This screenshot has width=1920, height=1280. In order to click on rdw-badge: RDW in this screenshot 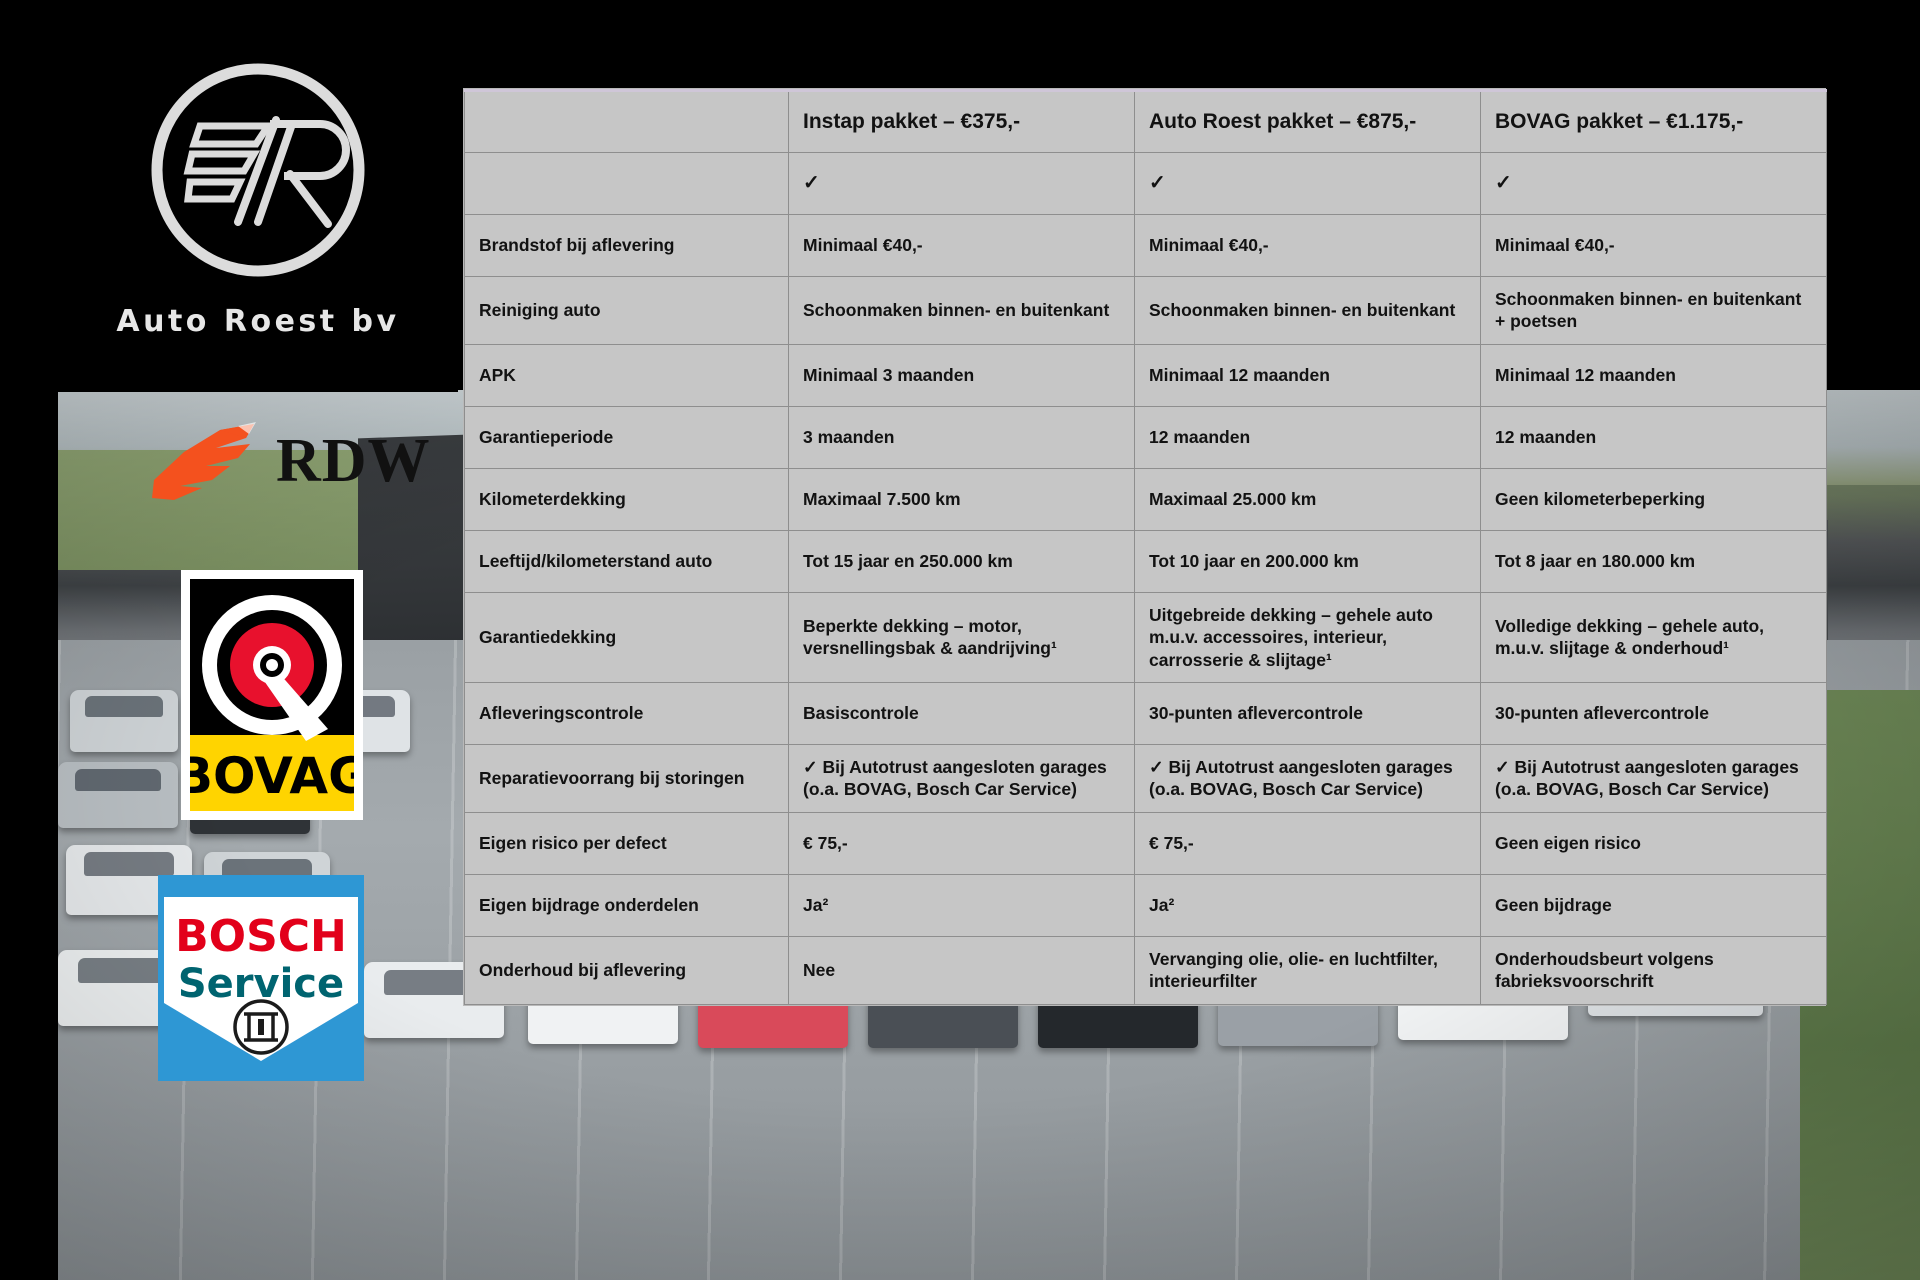, I will do `click(290, 461)`.